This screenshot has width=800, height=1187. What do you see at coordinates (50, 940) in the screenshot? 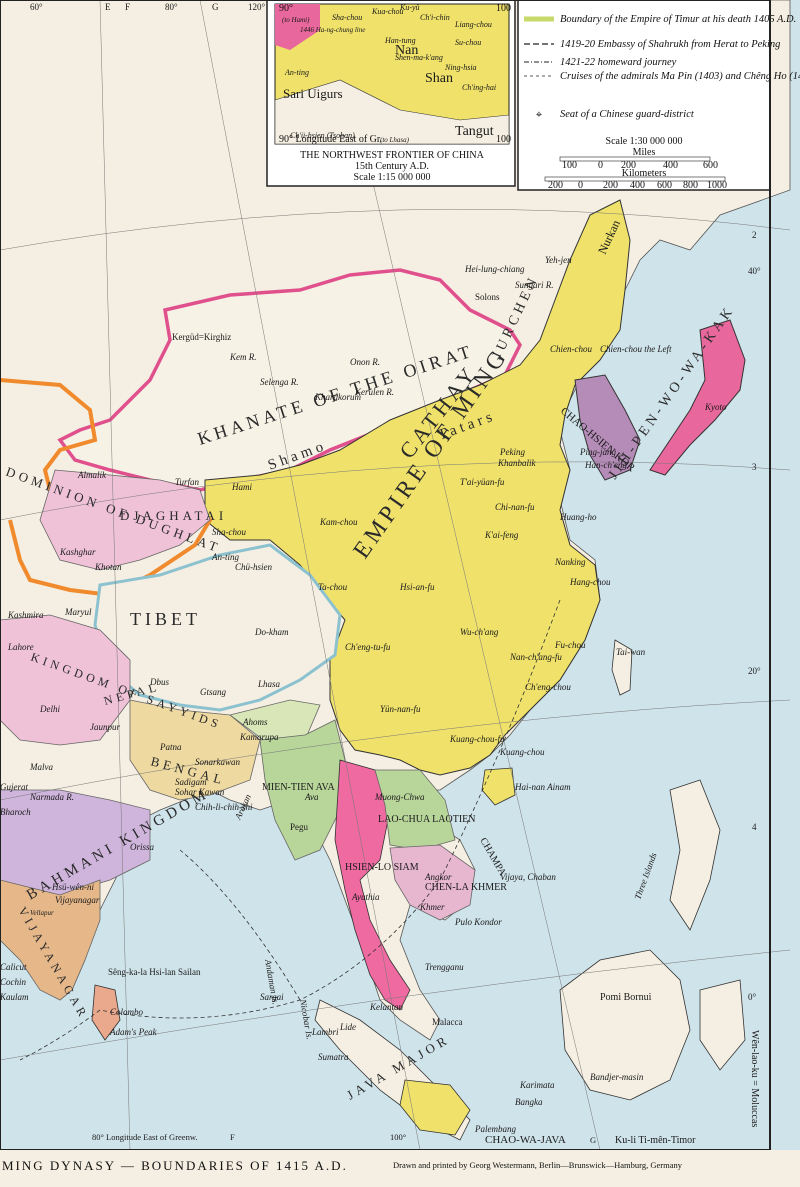
I see `vijayanagar-region` at bounding box center [50, 940].